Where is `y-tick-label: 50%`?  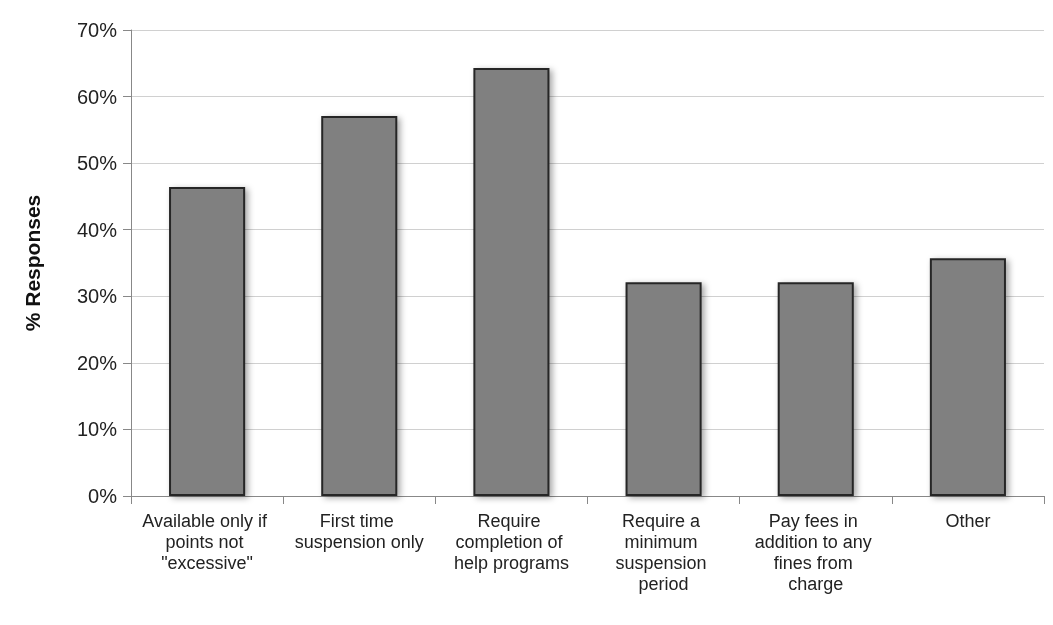 y-tick-label: 50% is located at coordinates (97, 163).